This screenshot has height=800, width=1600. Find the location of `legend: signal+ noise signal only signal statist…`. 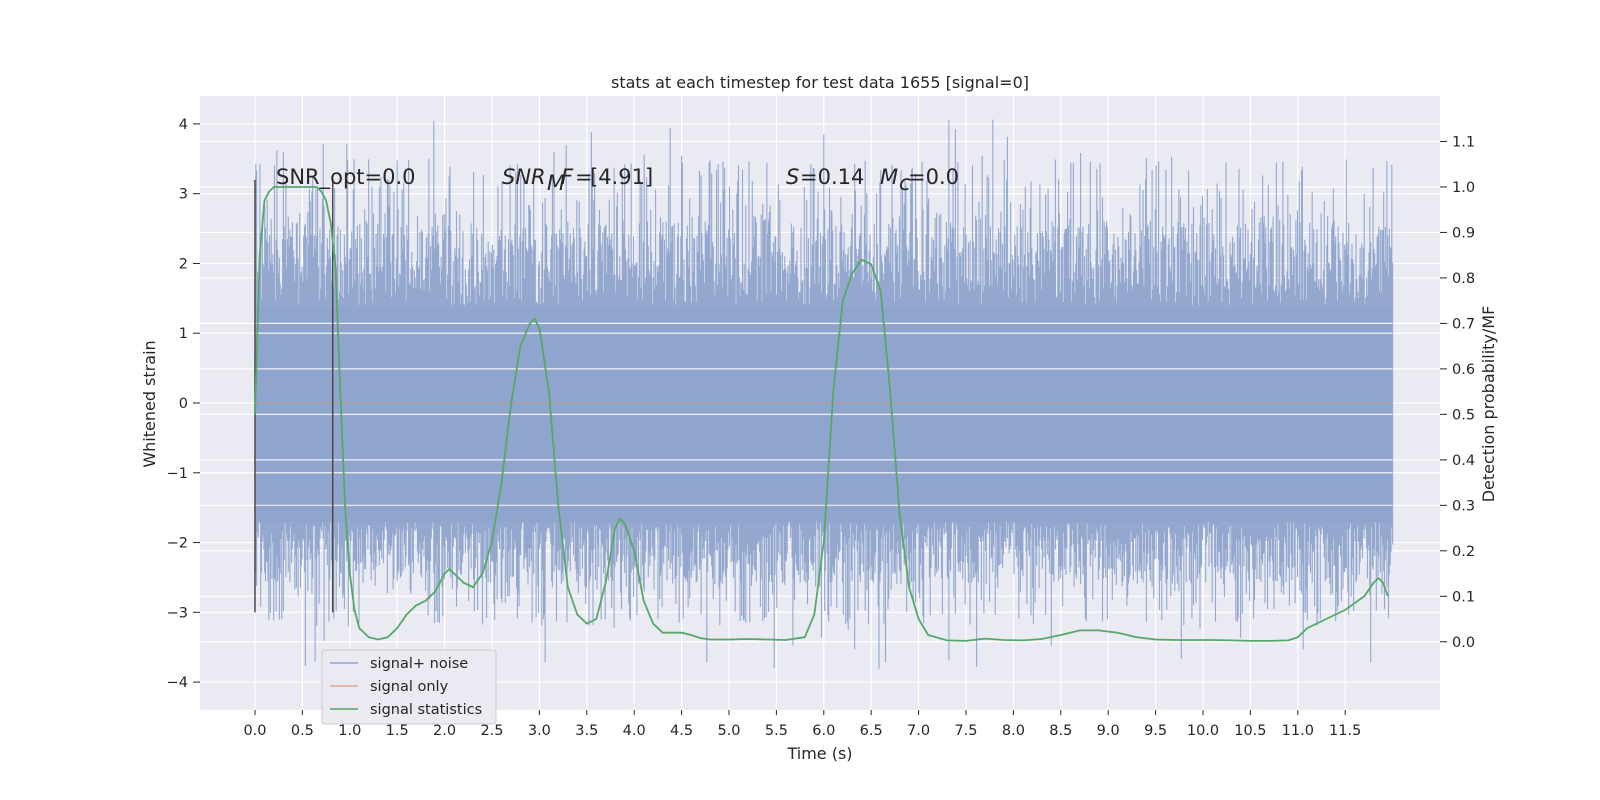

legend: signal+ noise signal only signal statist… is located at coordinates (409, 687).